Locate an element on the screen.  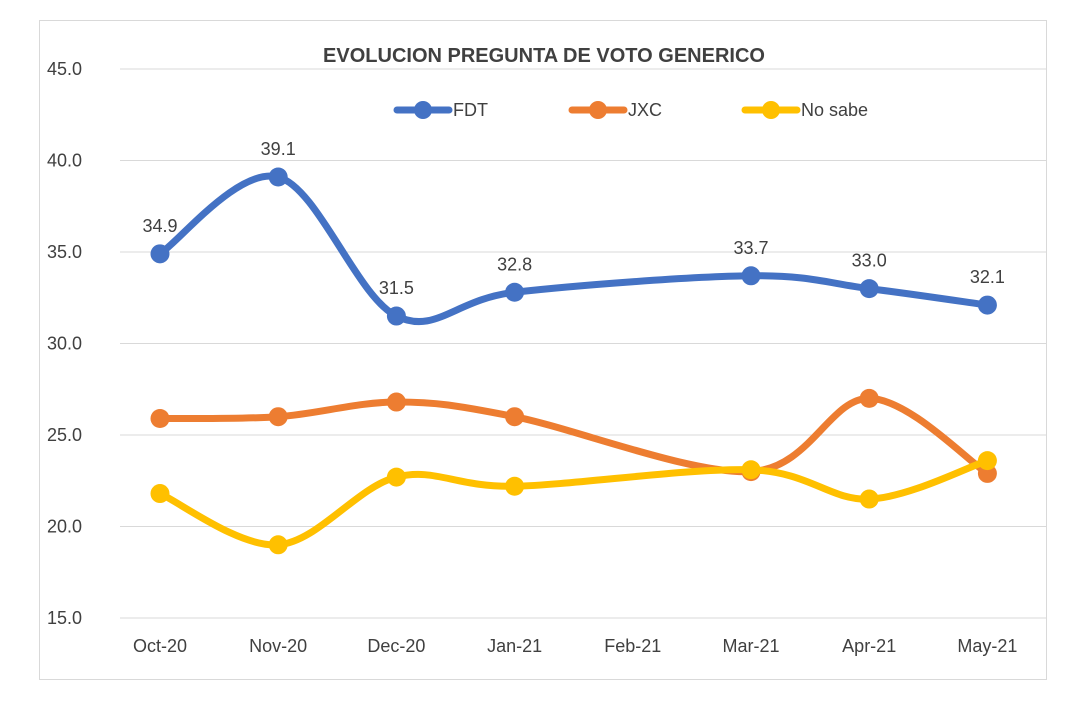
series-no-sabe is located at coordinates (573, 503).